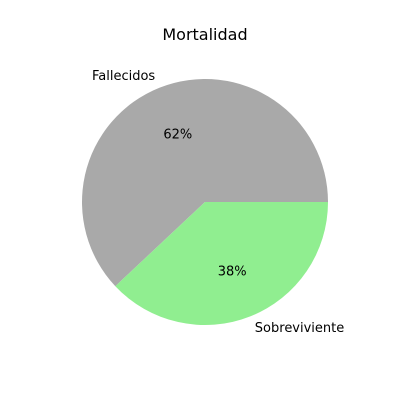  I want to click on slice-percent-fallecidos: 62%, so click(177, 134).